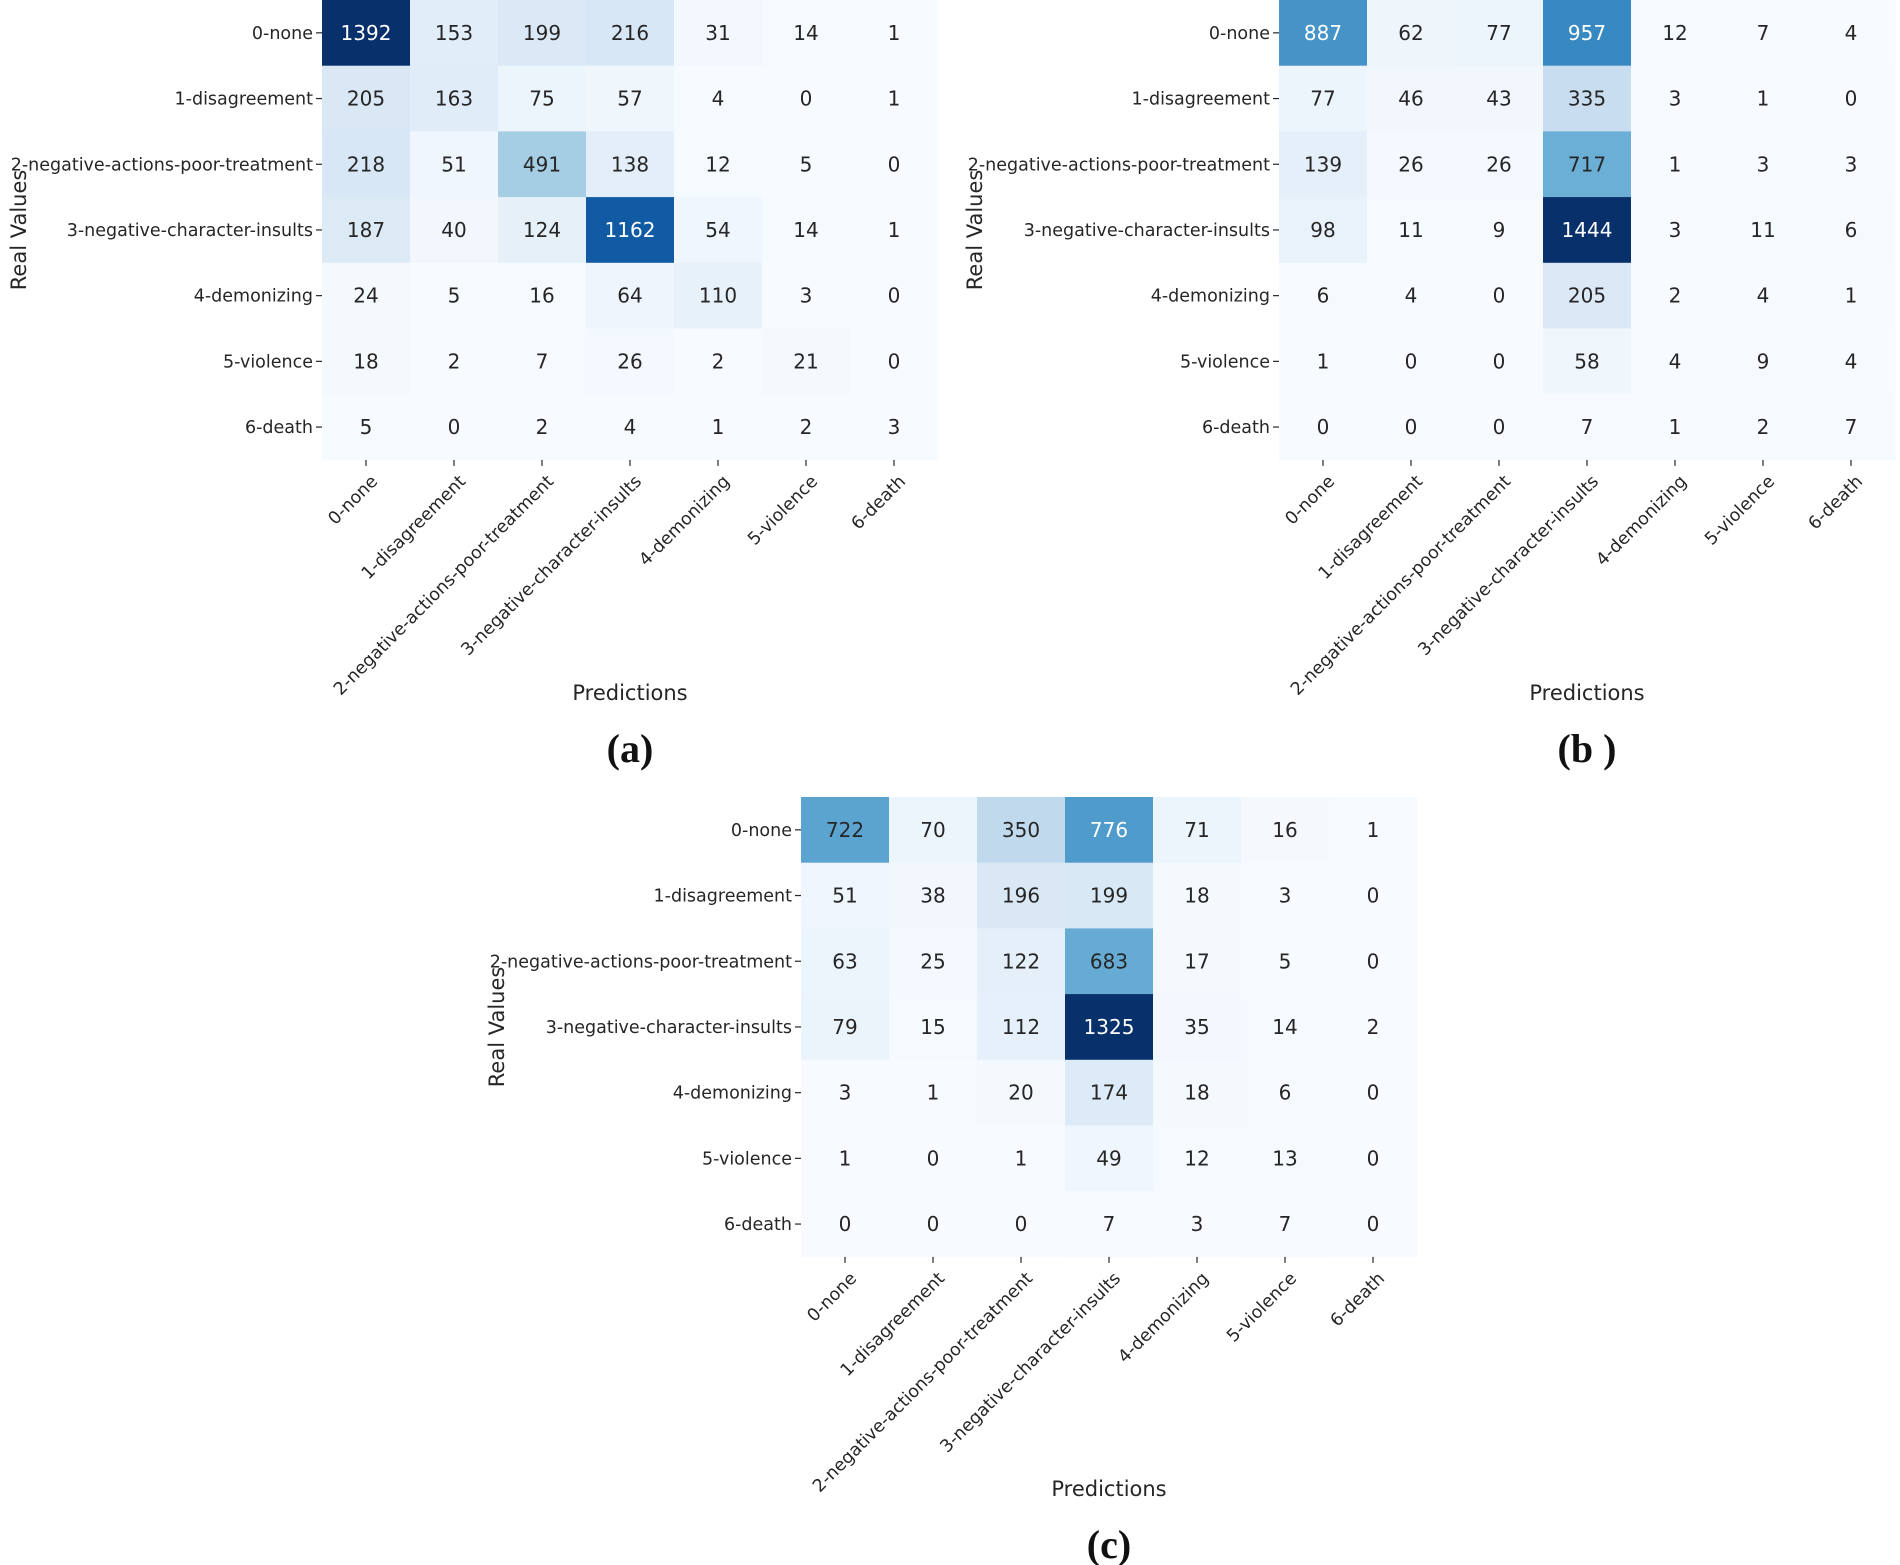 The width and height of the screenshot is (1900, 1565). I want to click on x-tick-label: 3-negative-character-insults, so click(552, 566).